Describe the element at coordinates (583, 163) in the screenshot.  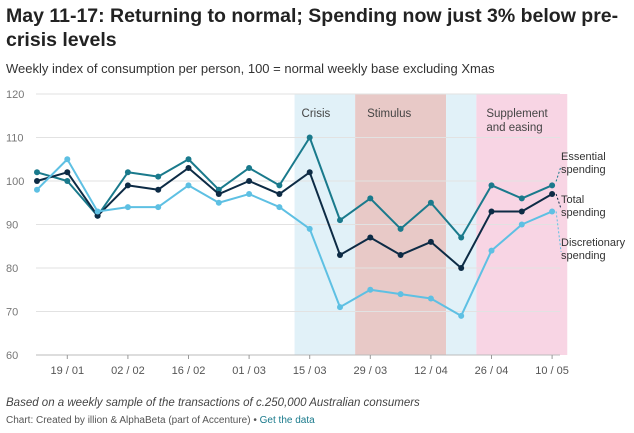
I see `series-label-essential-spending: Essential spending` at that location.